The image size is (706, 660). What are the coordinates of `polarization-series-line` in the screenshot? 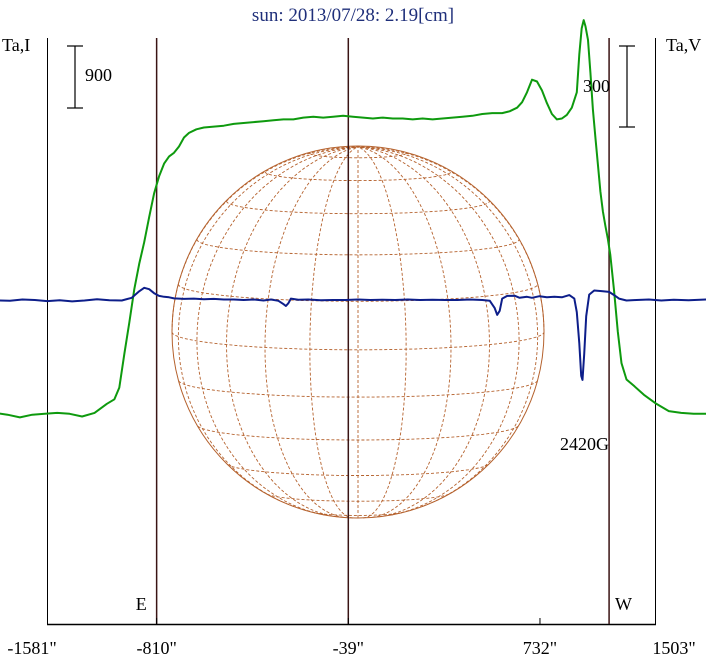 It's located at (353, 333).